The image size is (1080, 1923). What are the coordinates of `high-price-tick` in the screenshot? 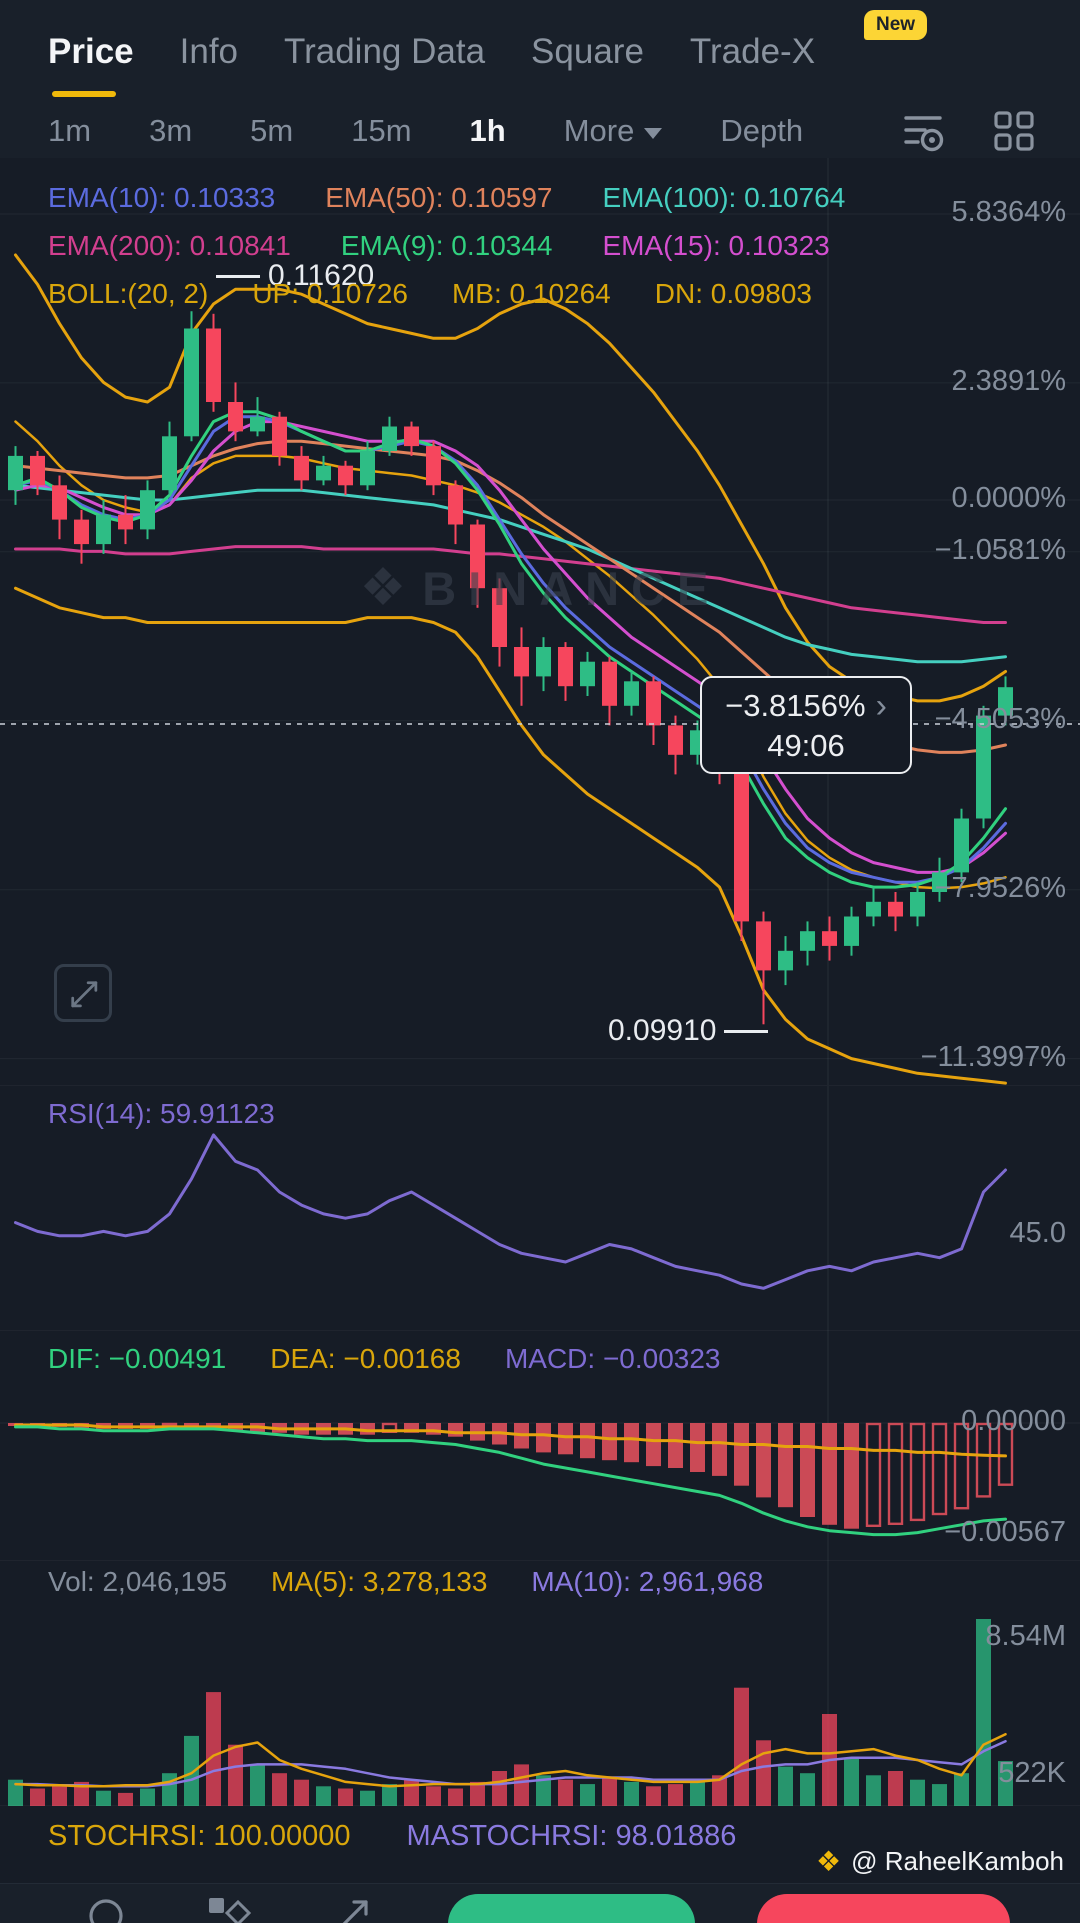 It's located at (238, 276).